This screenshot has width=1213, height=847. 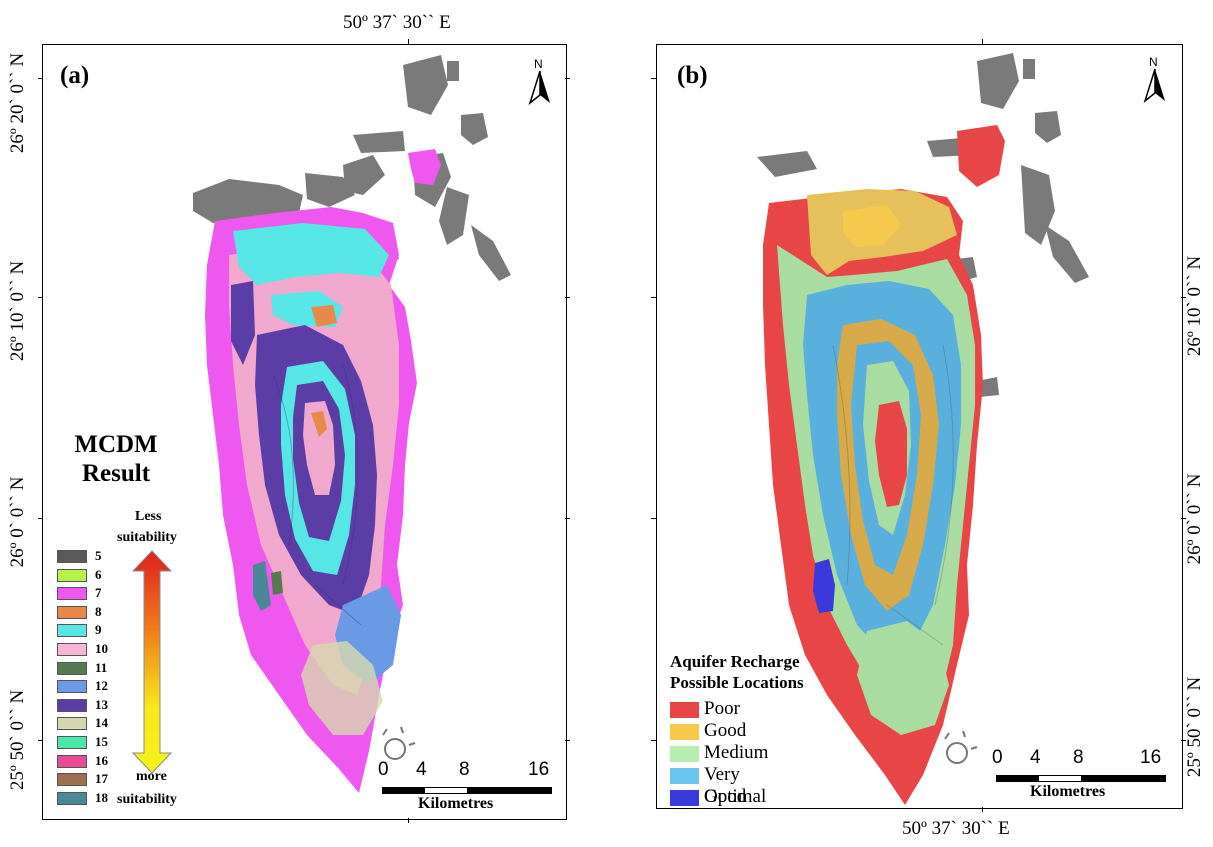 What do you see at coordinates (735, 796) in the screenshot?
I see `legend-label: Optimal` at bounding box center [735, 796].